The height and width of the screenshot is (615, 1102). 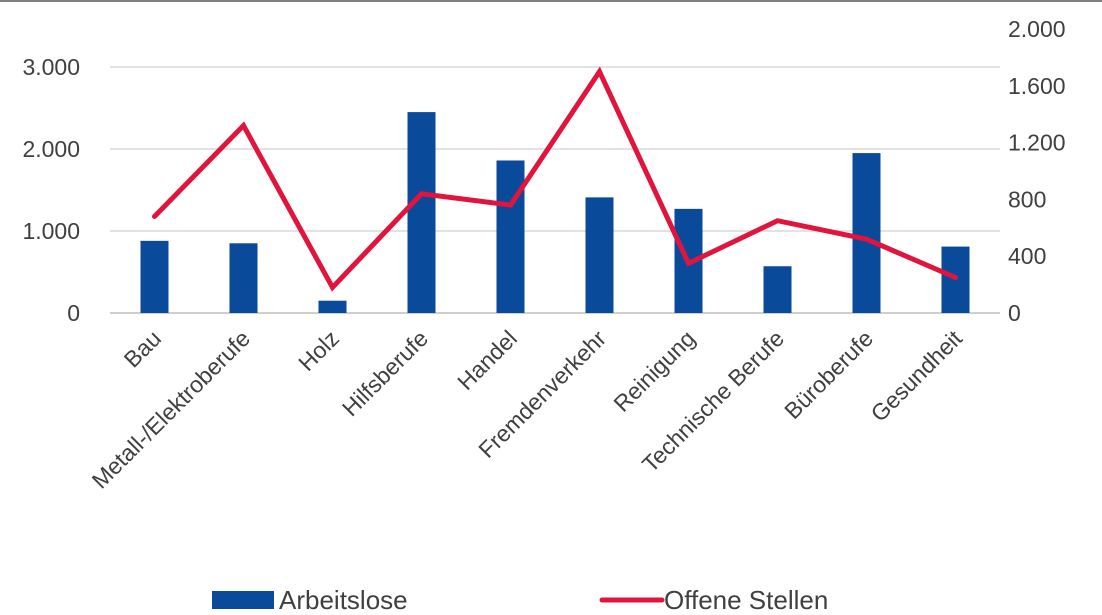 What do you see at coordinates (243, 600) in the screenshot?
I see `legend-swatch-arbeitslose` at bounding box center [243, 600].